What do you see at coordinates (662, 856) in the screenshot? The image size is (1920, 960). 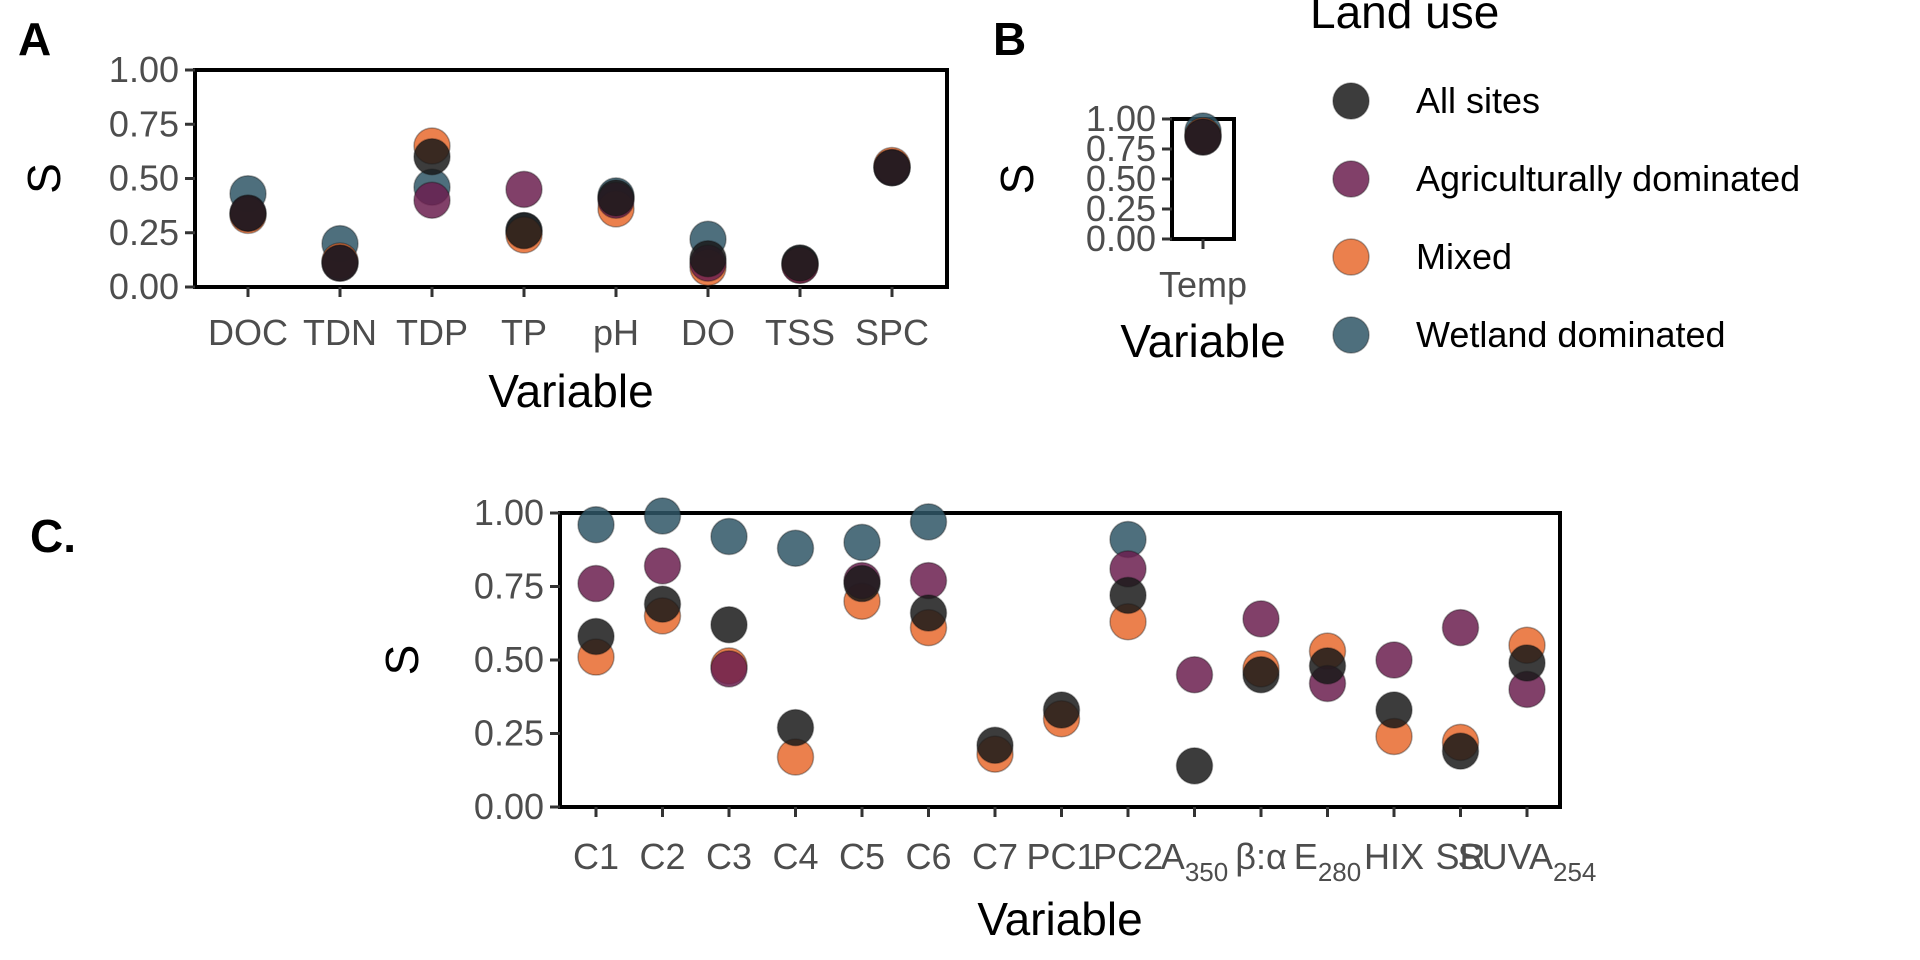 I see `x-tick-label: C2` at bounding box center [662, 856].